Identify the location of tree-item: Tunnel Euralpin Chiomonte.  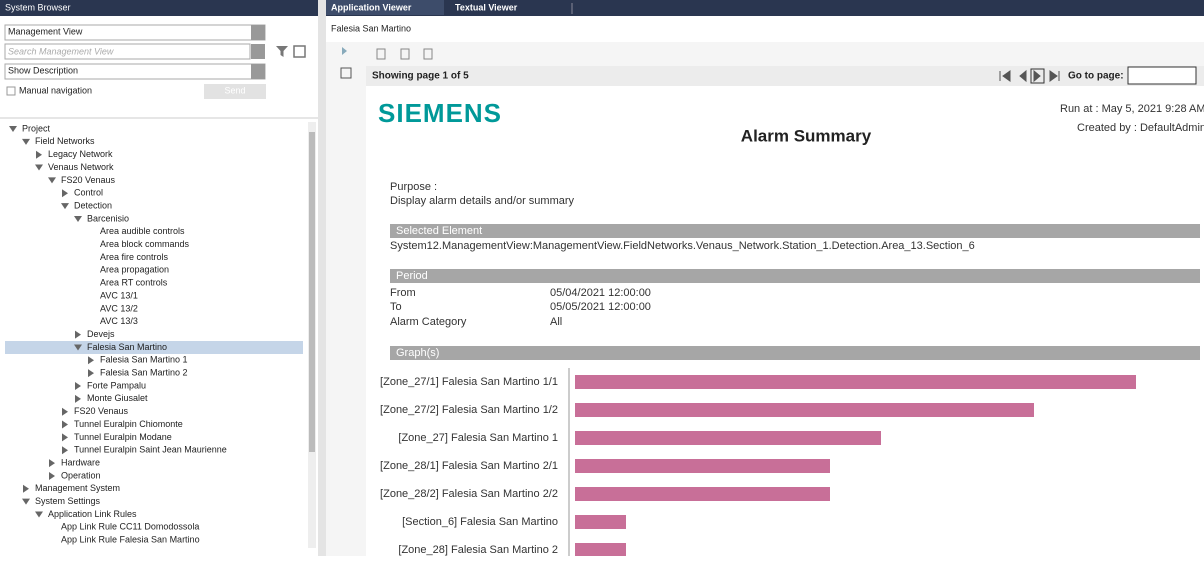
(128, 424).